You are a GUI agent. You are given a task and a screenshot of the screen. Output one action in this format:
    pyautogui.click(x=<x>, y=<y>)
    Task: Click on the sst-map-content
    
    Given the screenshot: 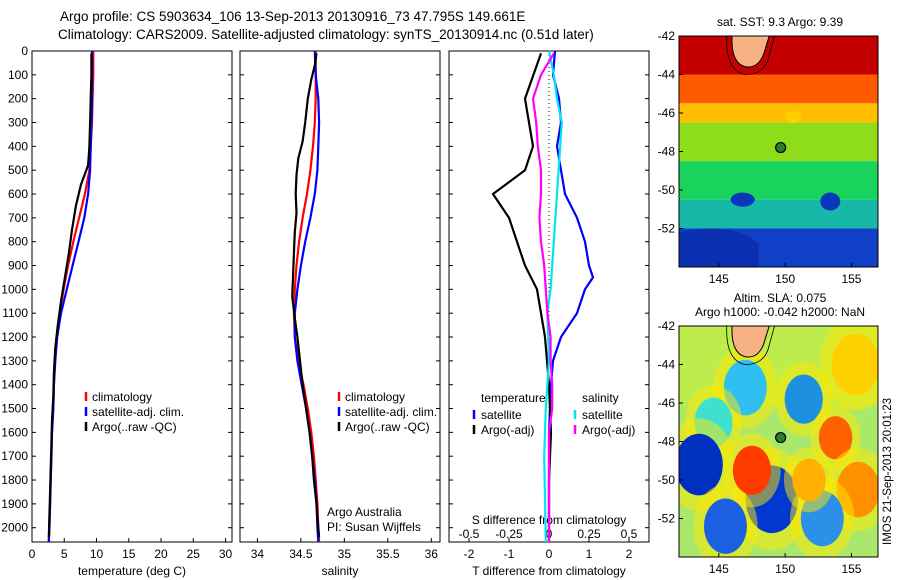 What is the action you would take?
    pyautogui.click(x=778, y=151)
    